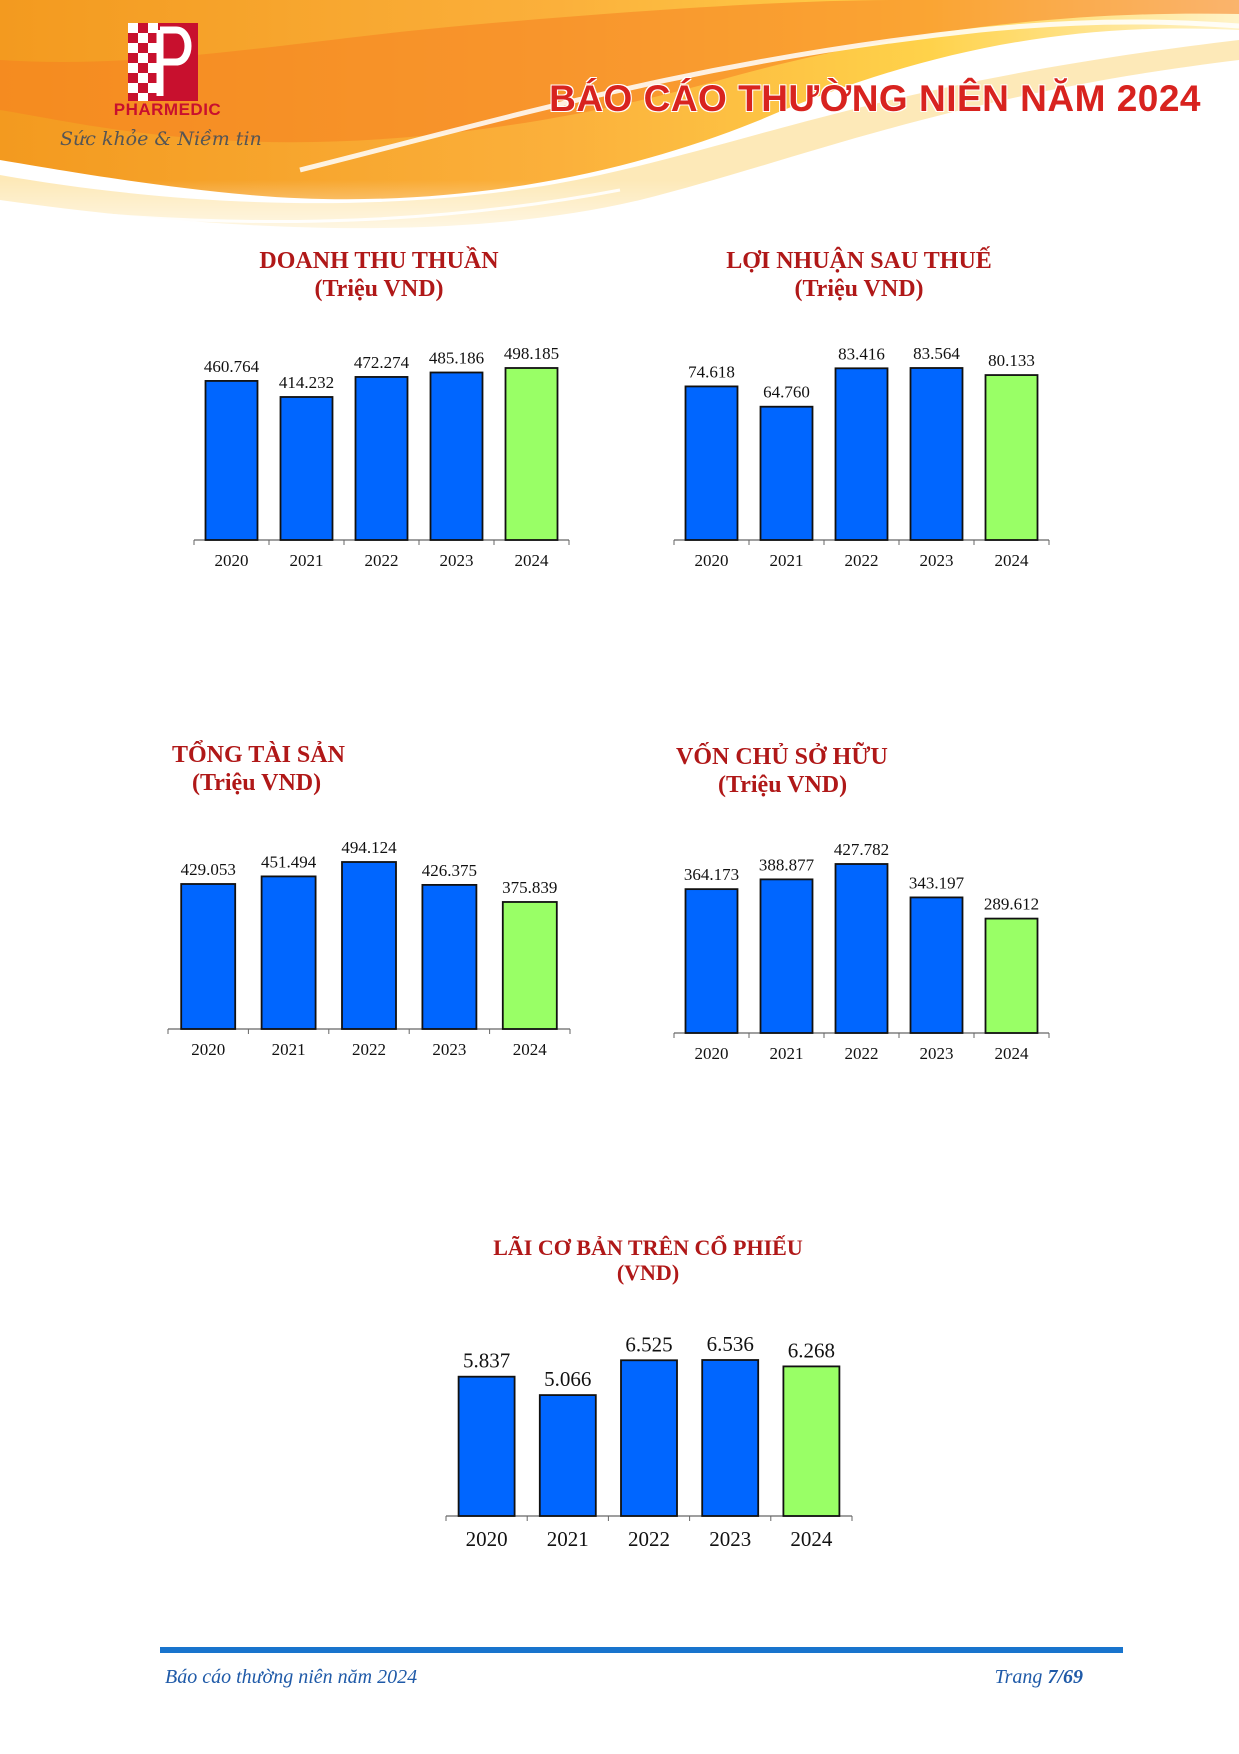 This screenshot has height=1754, width=1239. I want to click on chart-subtitle: (VND), so click(648, 1273).